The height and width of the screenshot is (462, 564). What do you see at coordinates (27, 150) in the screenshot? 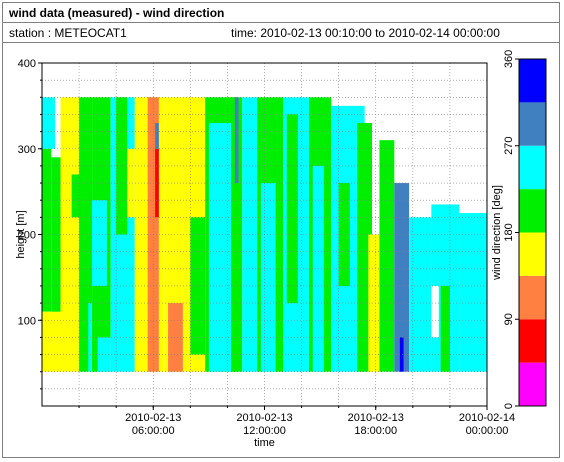
I see `y-tick-label: 300` at bounding box center [27, 150].